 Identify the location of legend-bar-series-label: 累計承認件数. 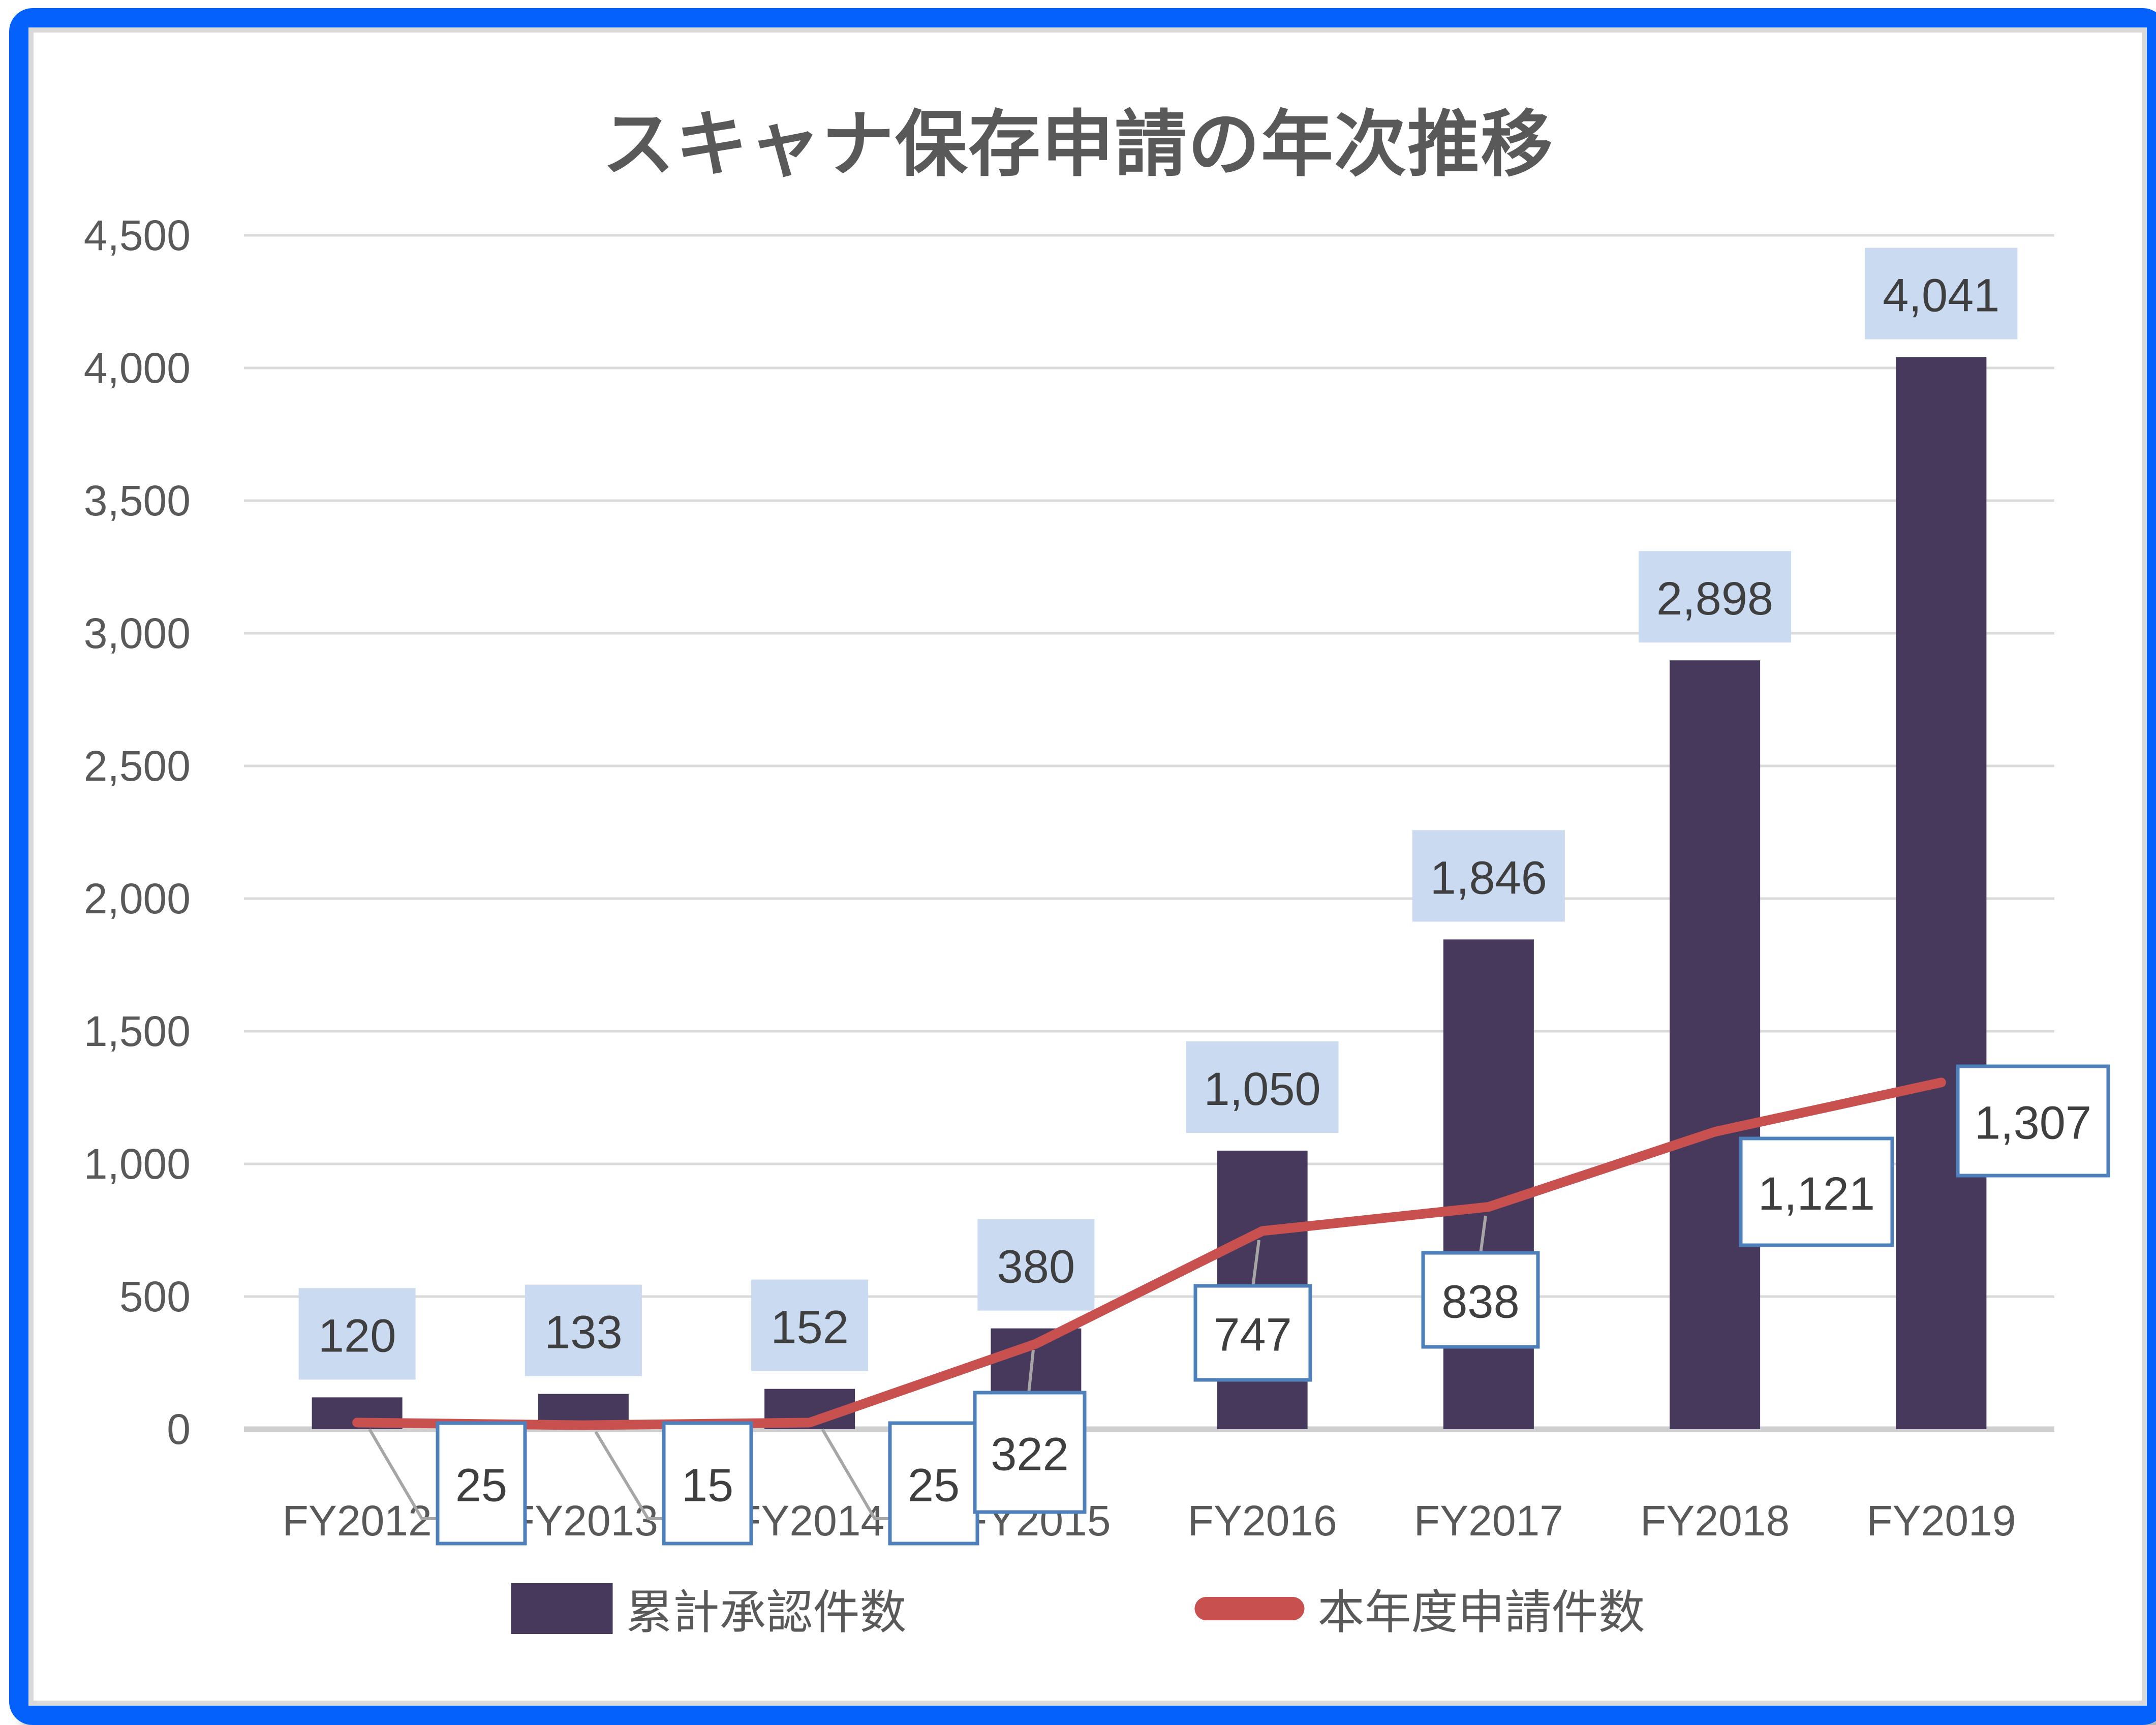
(766, 1613).